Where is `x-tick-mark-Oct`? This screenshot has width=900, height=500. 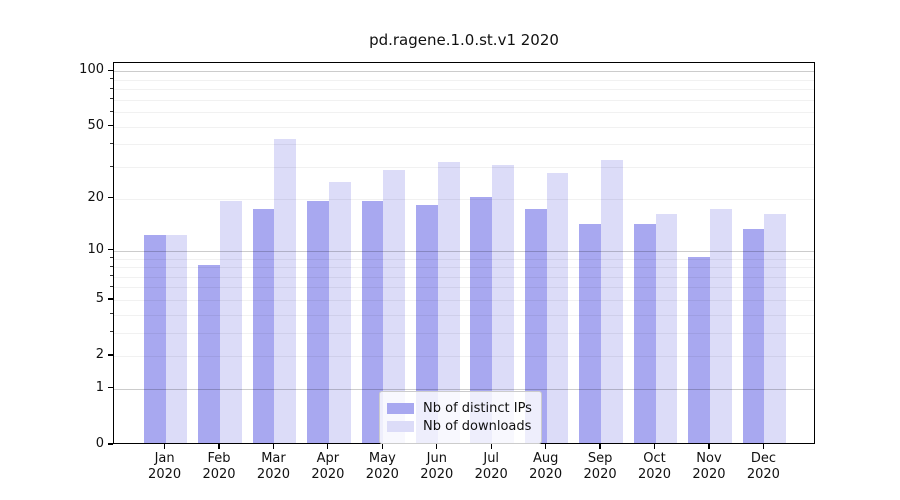
x-tick-mark-Oct is located at coordinates (654, 446).